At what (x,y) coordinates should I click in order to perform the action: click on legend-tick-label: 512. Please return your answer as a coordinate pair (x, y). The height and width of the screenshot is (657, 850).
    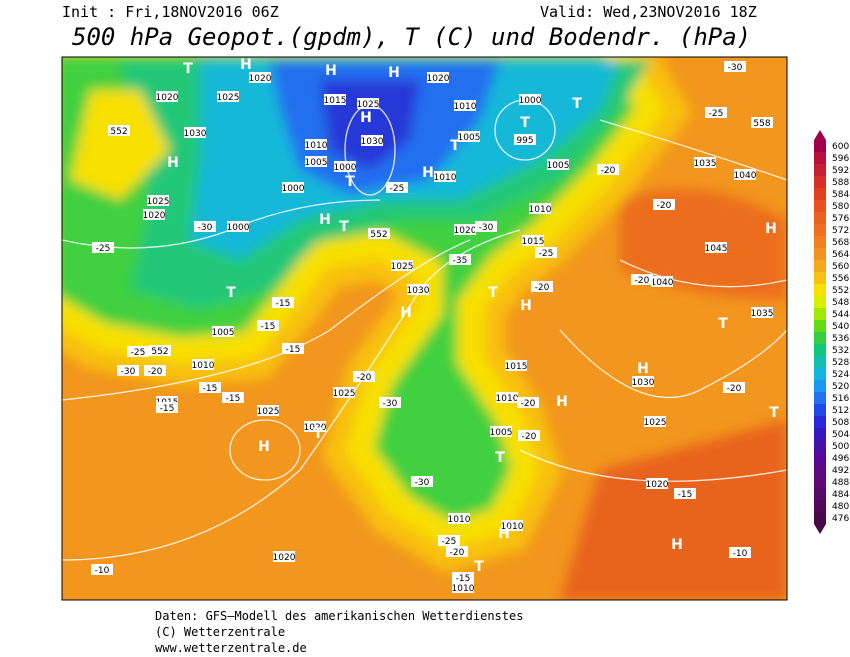
    Looking at the image, I should click on (840, 411).